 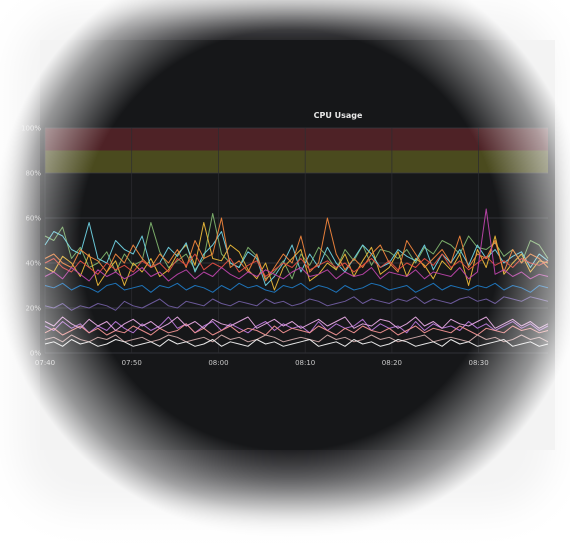 What do you see at coordinates (392, 363) in the screenshot?
I see `x-tick-label: 08:20` at bounding box center [392, 363].